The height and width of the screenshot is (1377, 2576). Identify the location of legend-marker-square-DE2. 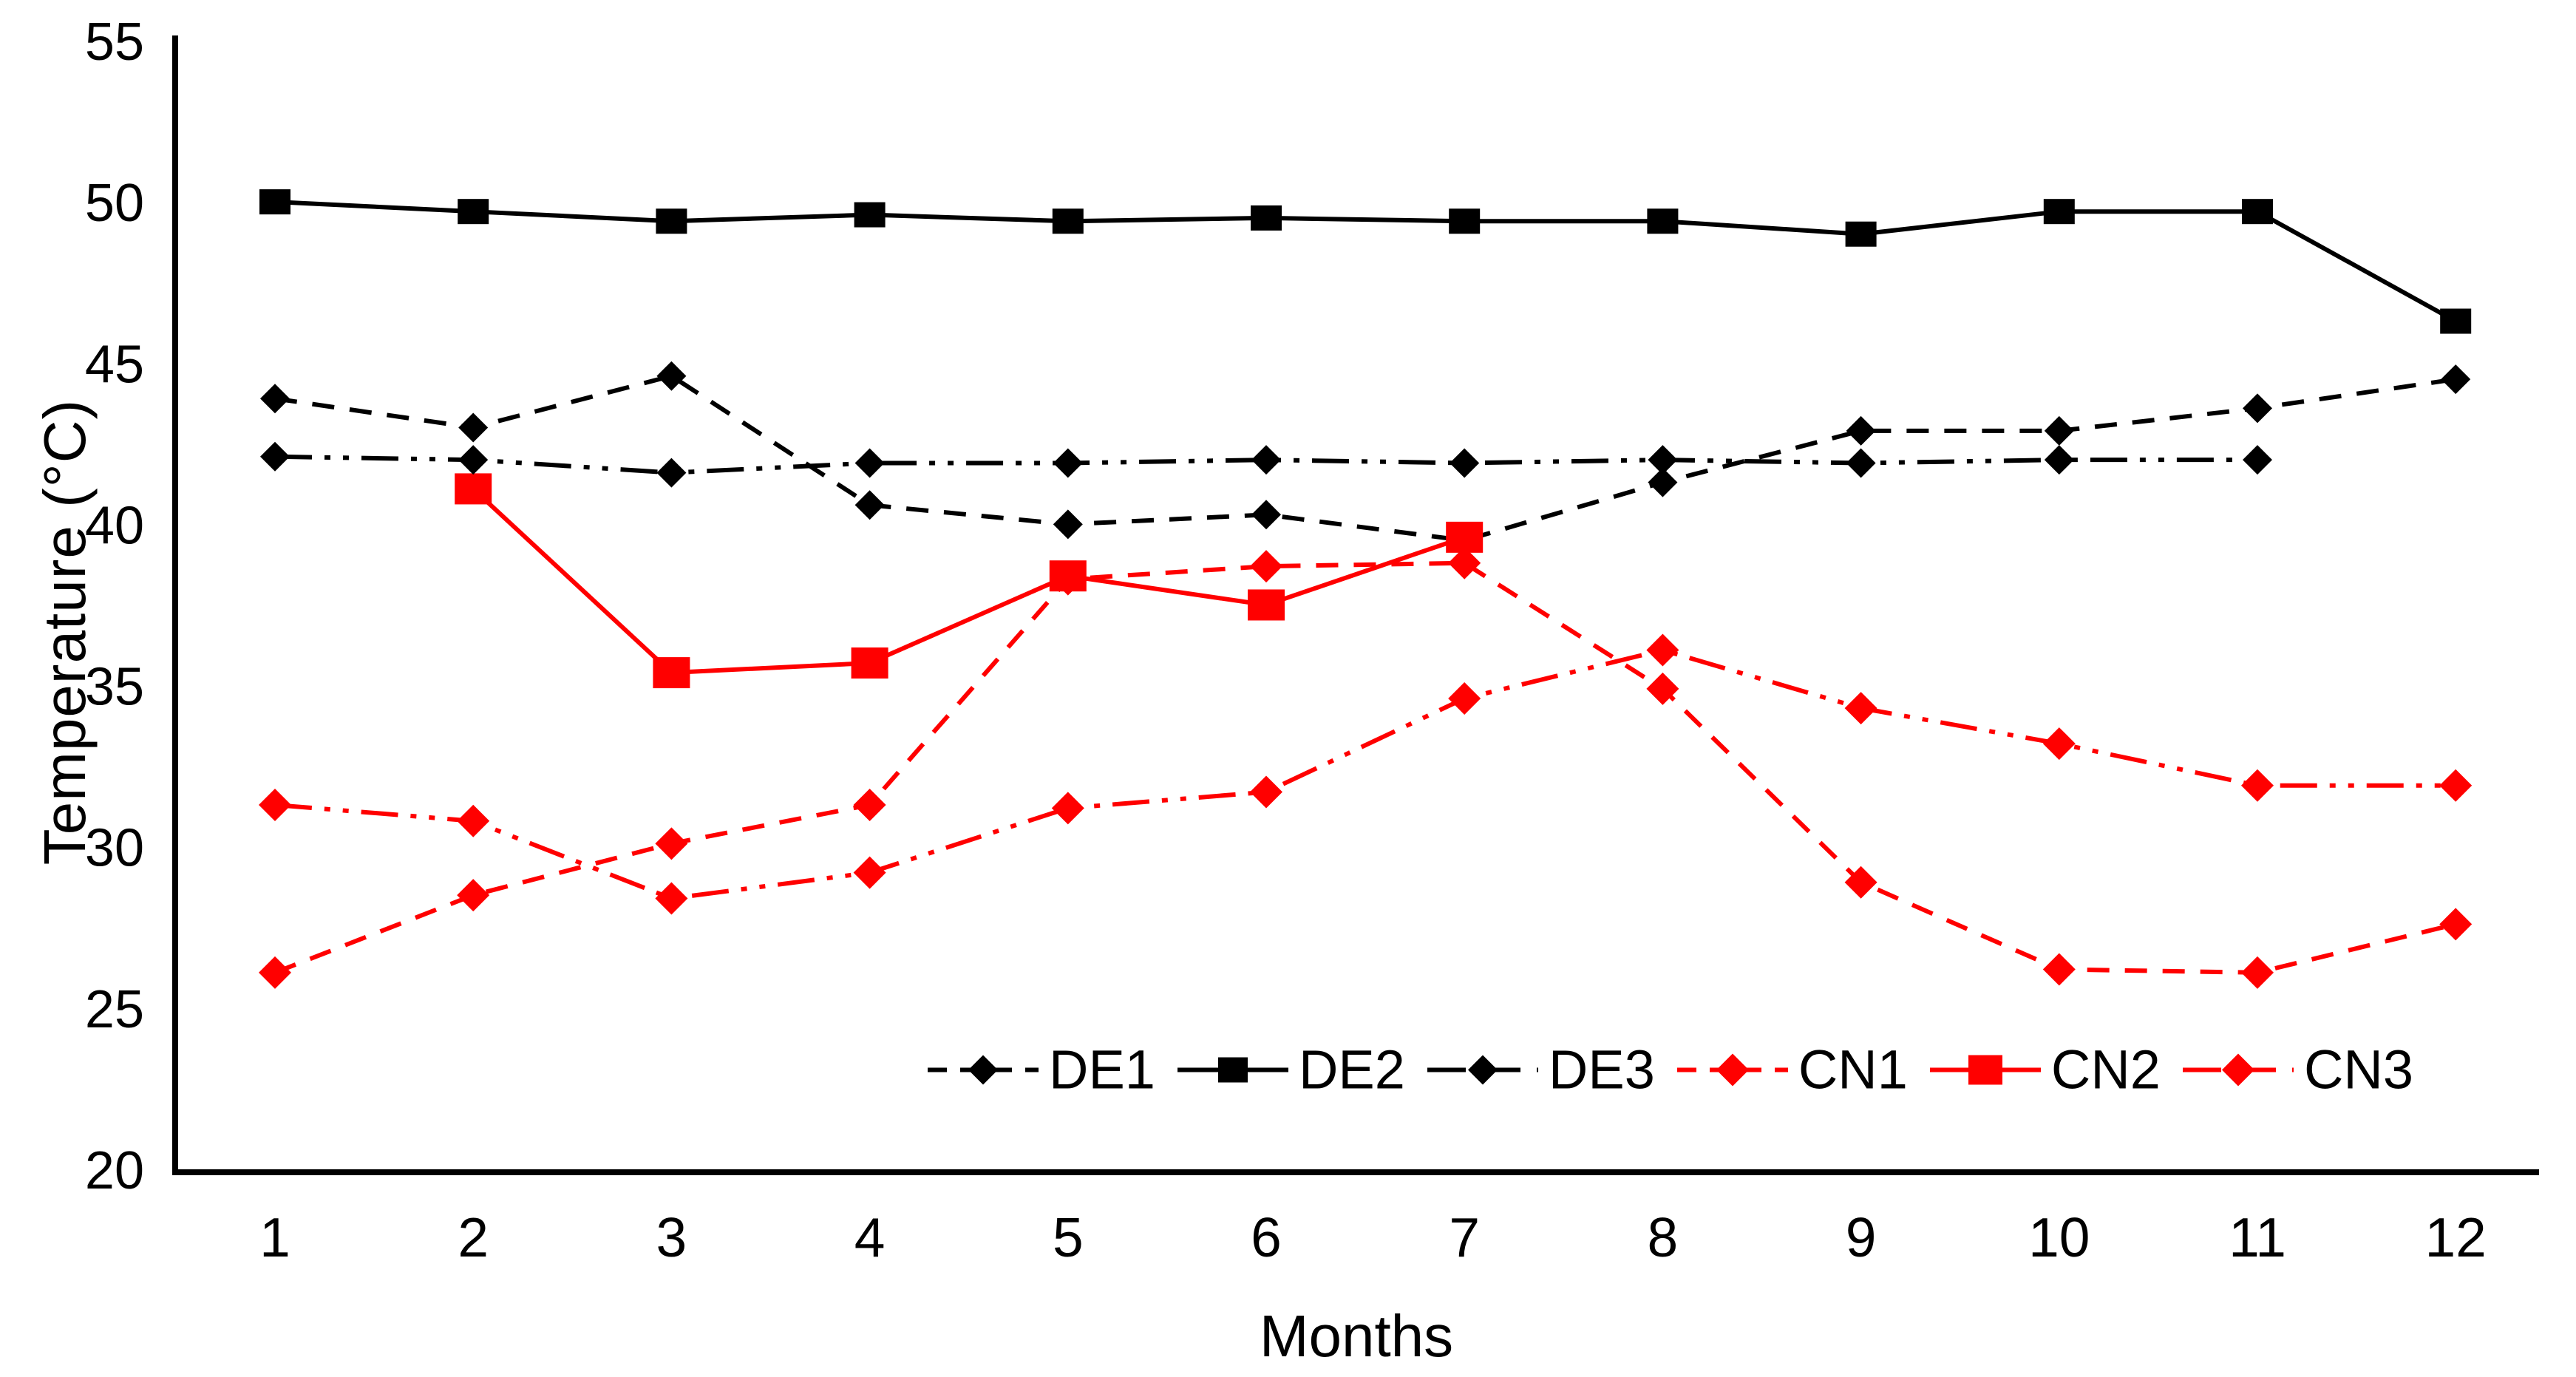
(1232, 1069).